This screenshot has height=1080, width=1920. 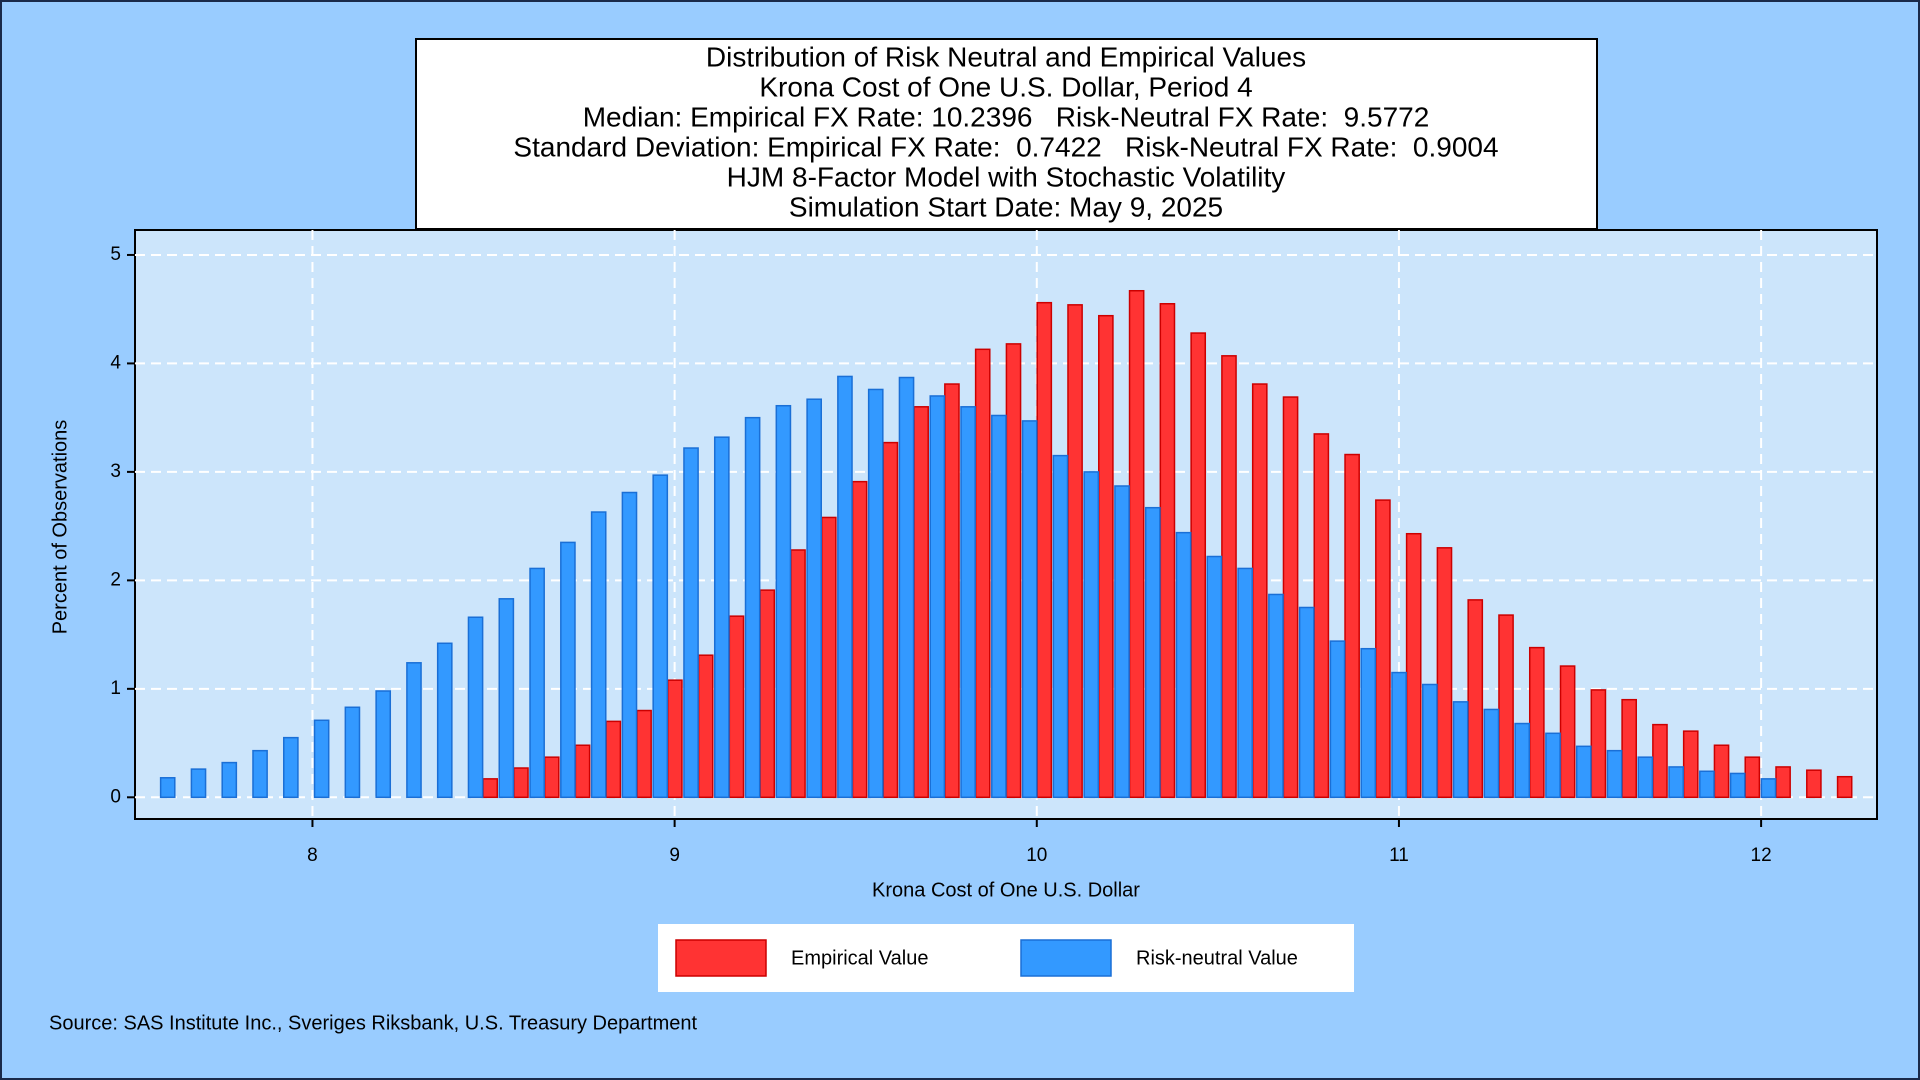 What do you see at coordinates (1399, 855) in the screenshot?
I see `x-tick-label: 11` at bounding box center [1399, 855].